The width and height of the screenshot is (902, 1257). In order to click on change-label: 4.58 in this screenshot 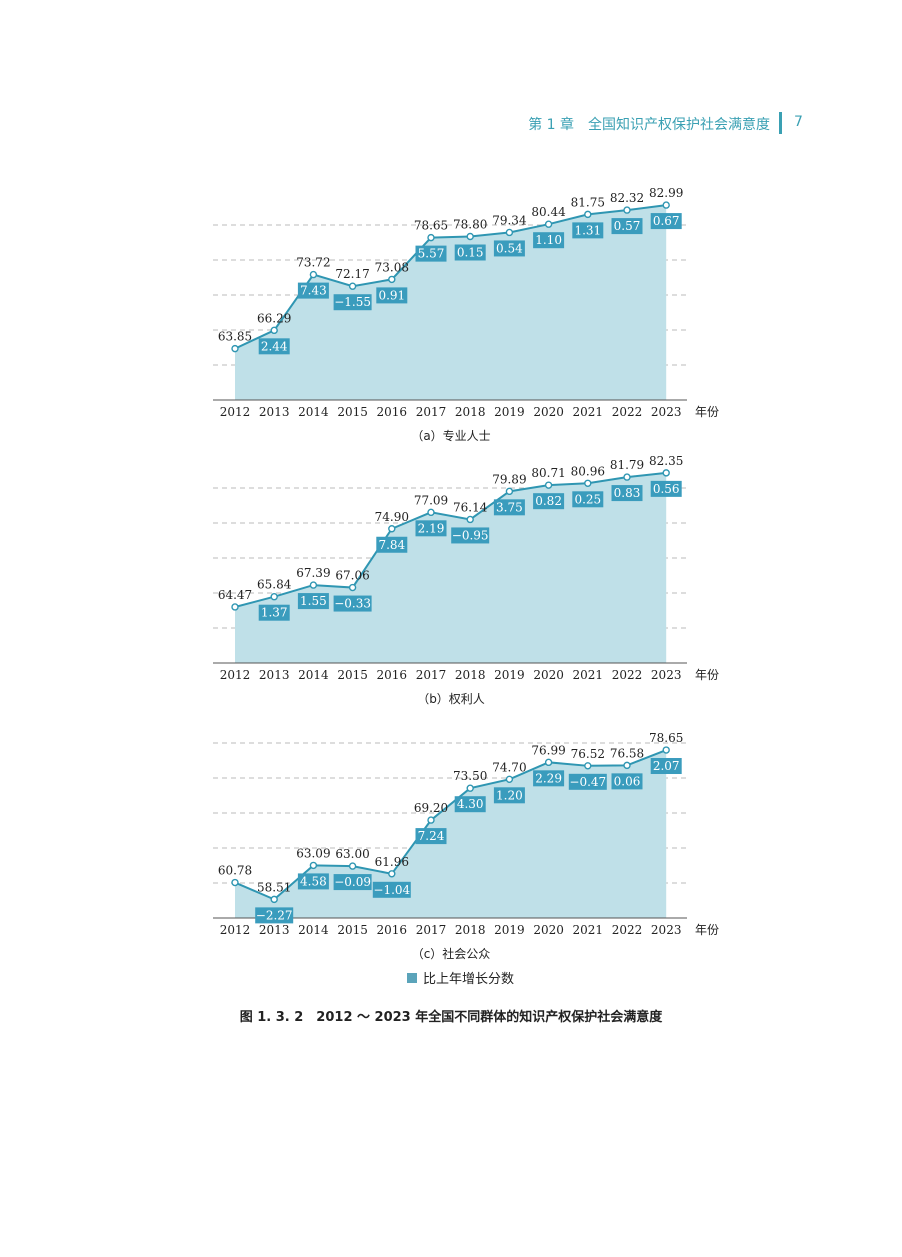, I will do `click(313, 881)`.